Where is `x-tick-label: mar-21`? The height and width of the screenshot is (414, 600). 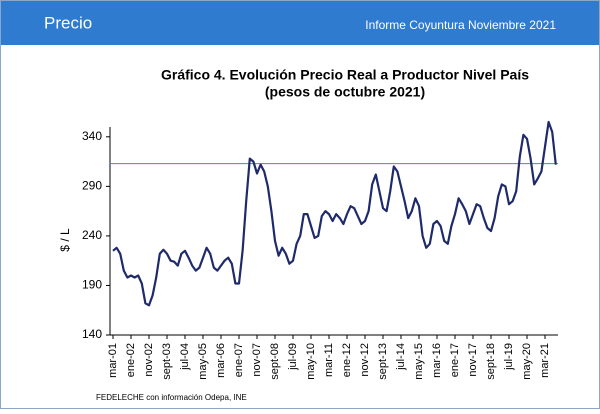 x-tick-label: mar-21 is located at coordinates (545, 360).